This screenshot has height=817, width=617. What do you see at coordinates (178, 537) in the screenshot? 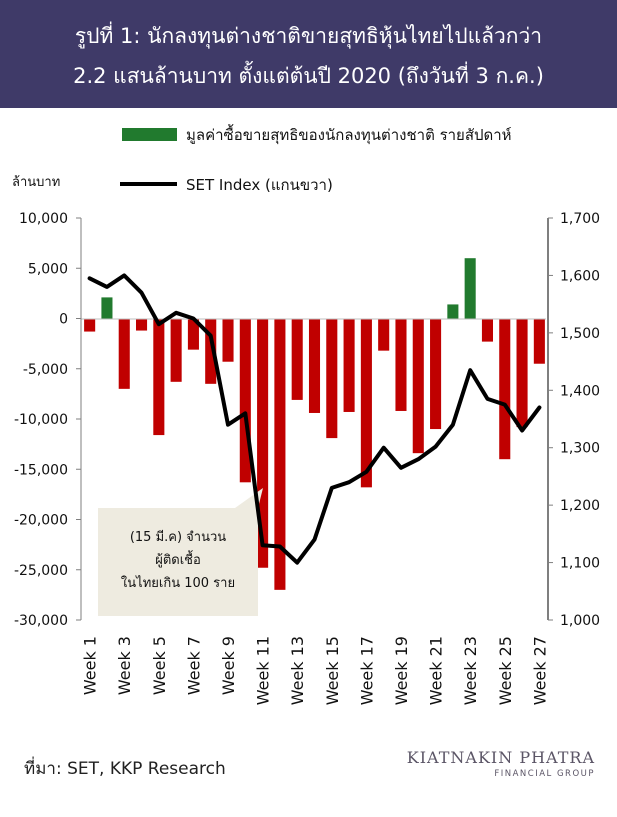
I see `annotation-line-1: (15 มี.ค) จำนวน` at bounding box center [178, 537].